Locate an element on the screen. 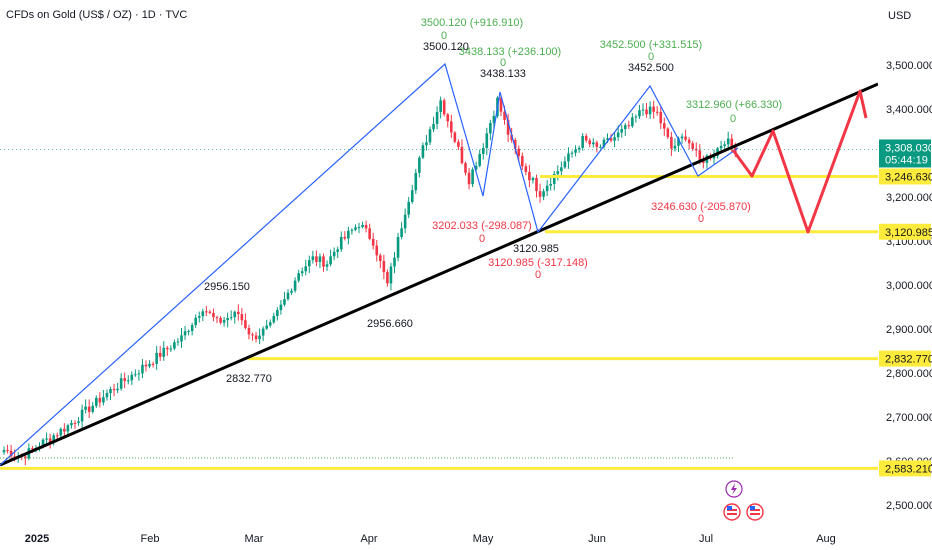 The height and width of the screenshot is (550, 932). price-annotation: 3438.133 is located at coordinates (503, 74).